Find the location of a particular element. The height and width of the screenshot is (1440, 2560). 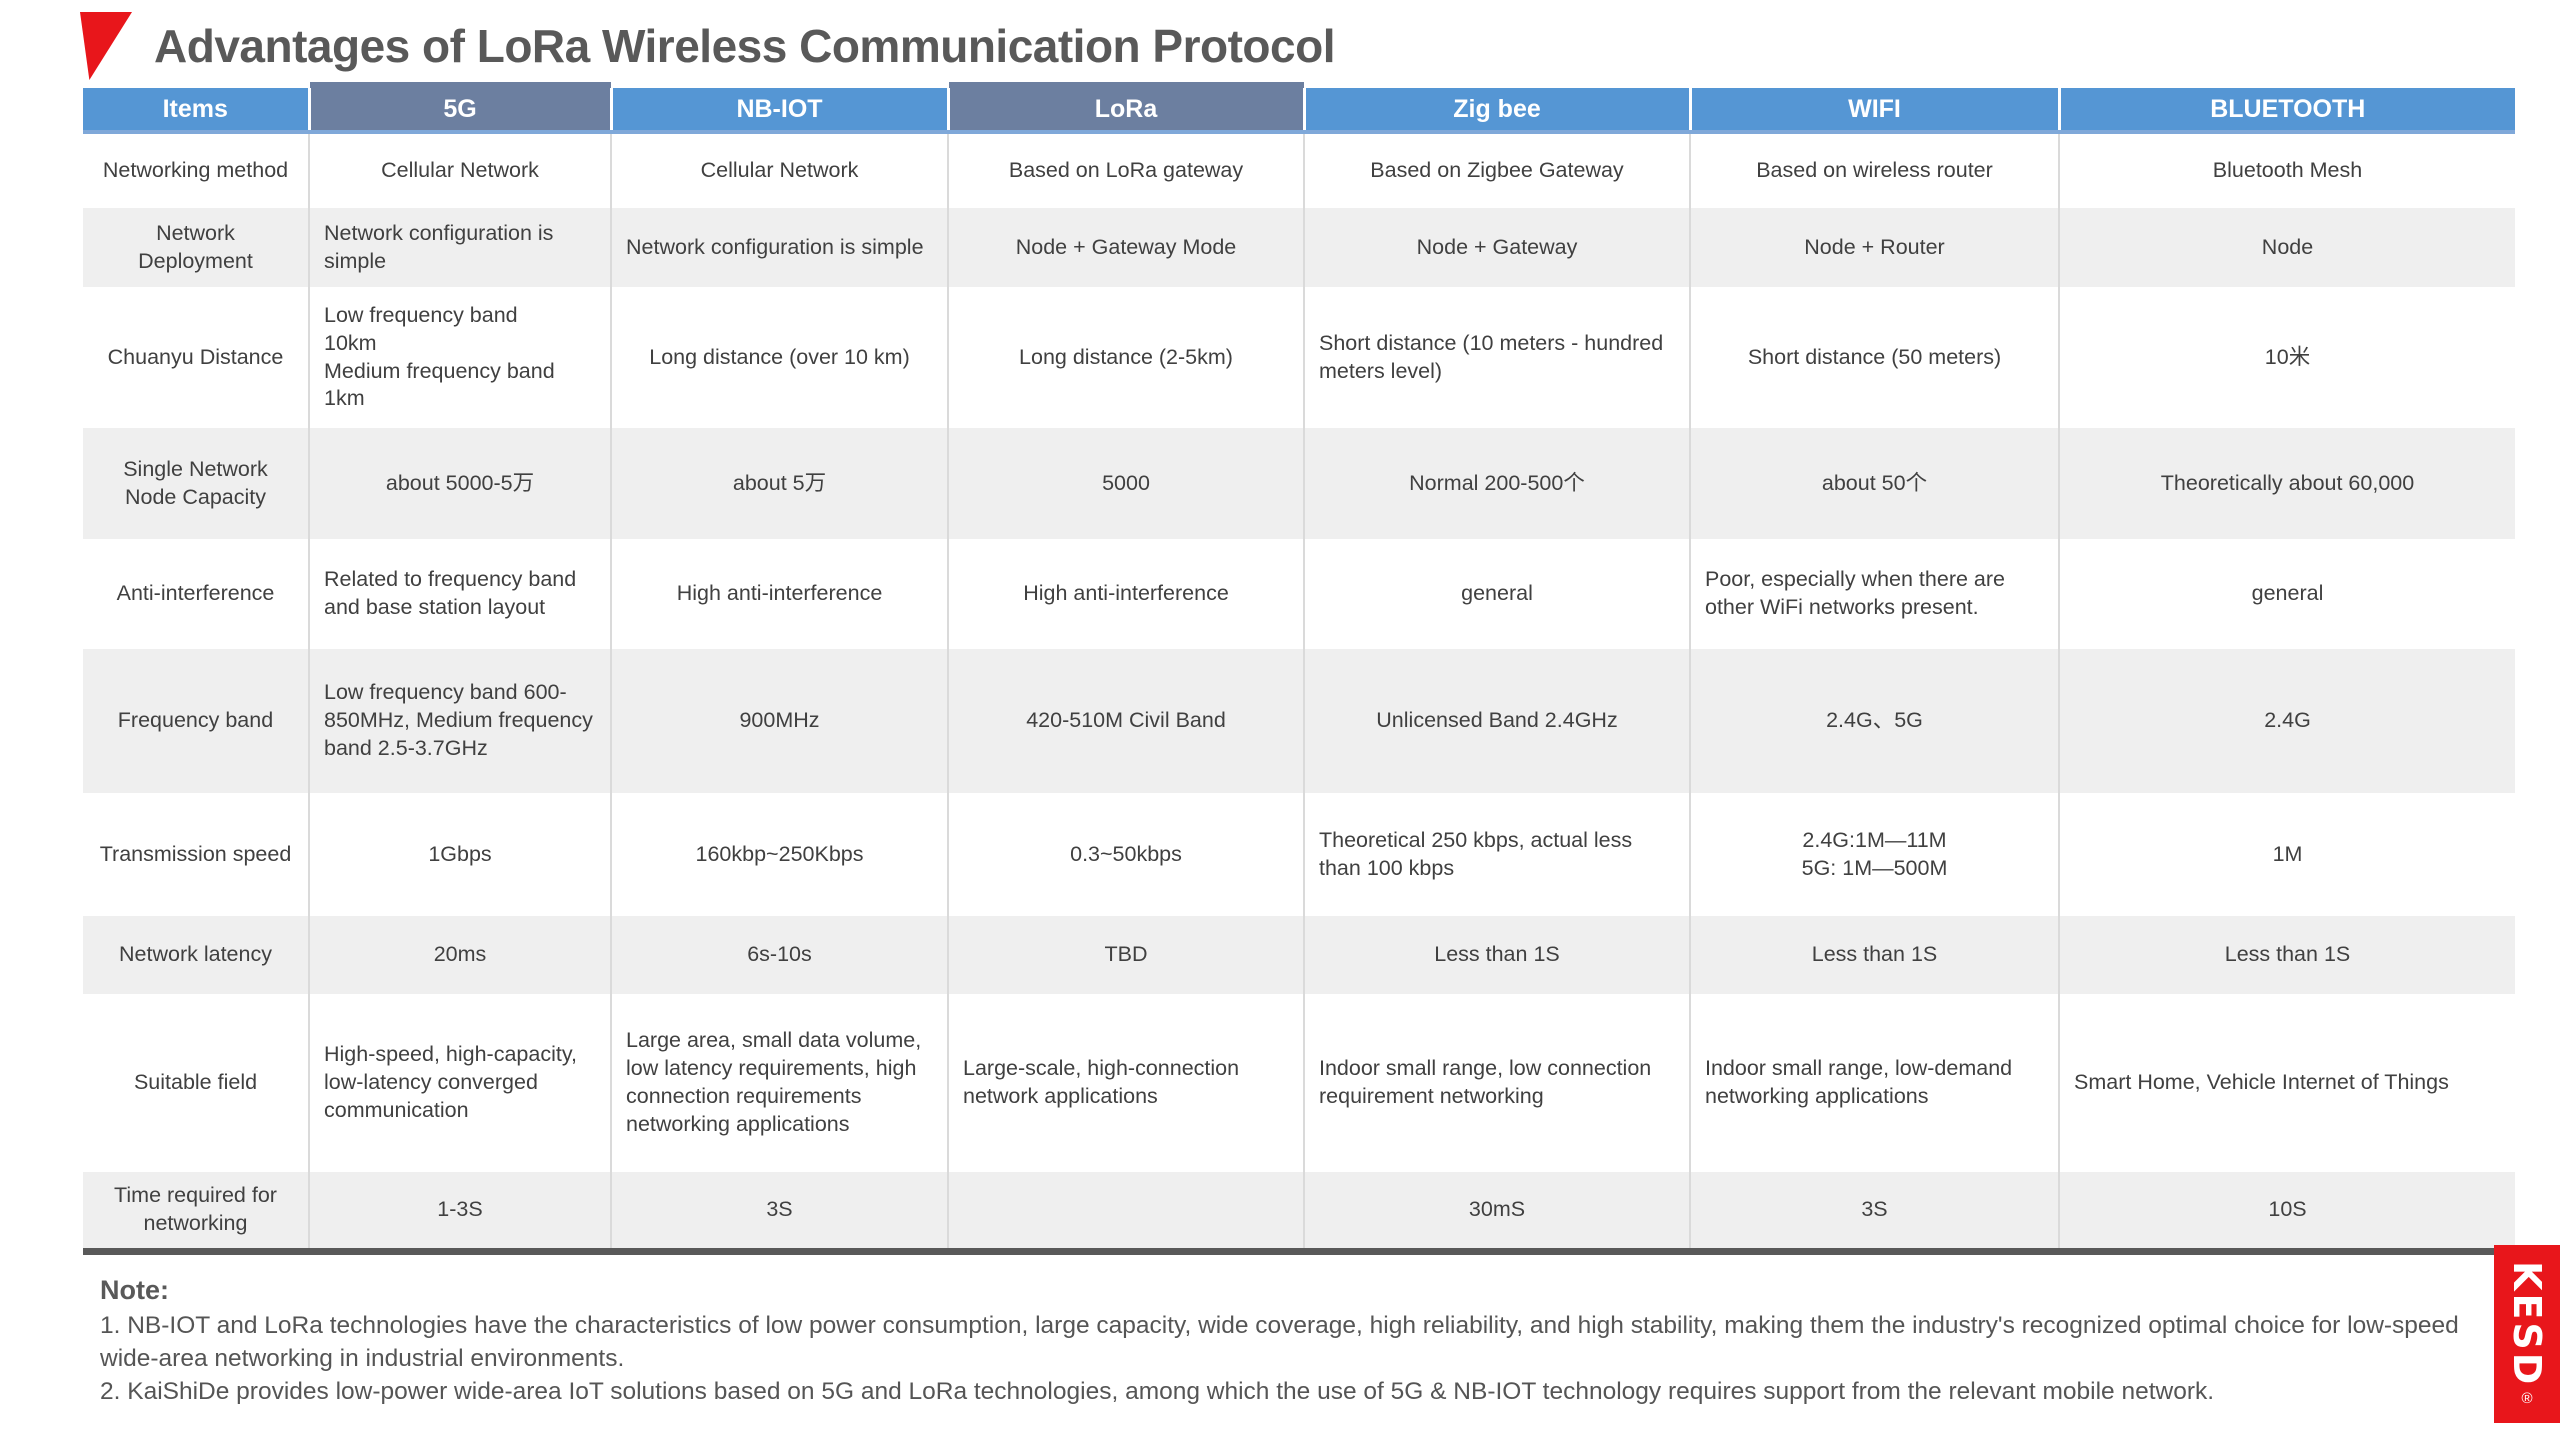

row-label: Frequency band is located at coordinates (196, 721).